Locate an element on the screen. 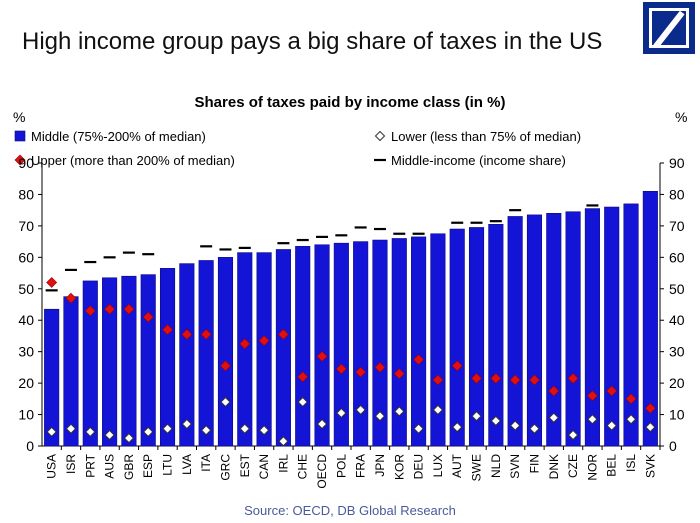 This screenshot has height=523, width=700. category-label: CHE is located at coordinates (303, 466).